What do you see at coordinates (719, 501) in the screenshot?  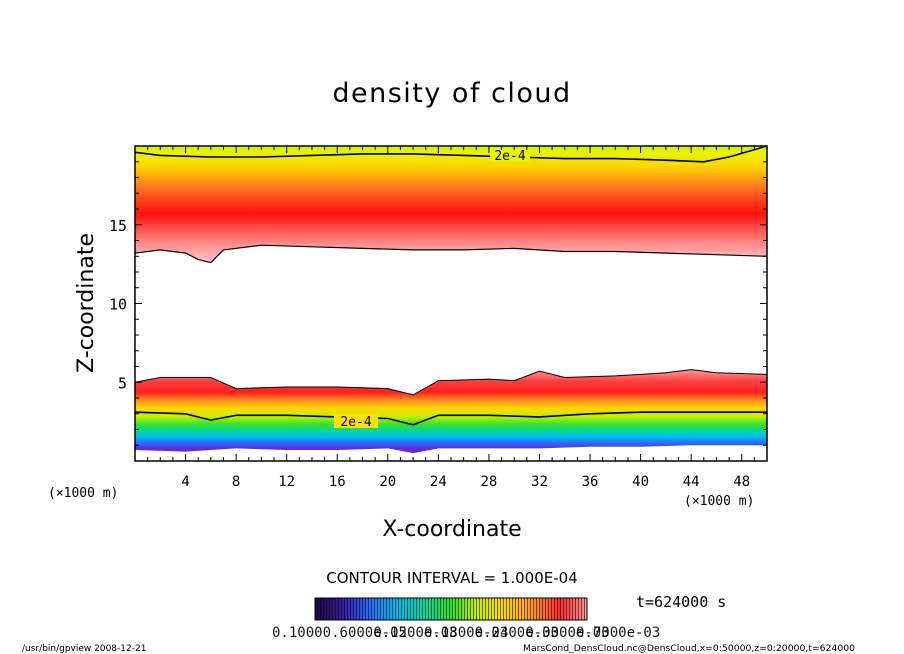 I see `x-unit-right: (×1000 m)` at bounding box center [719, 501].